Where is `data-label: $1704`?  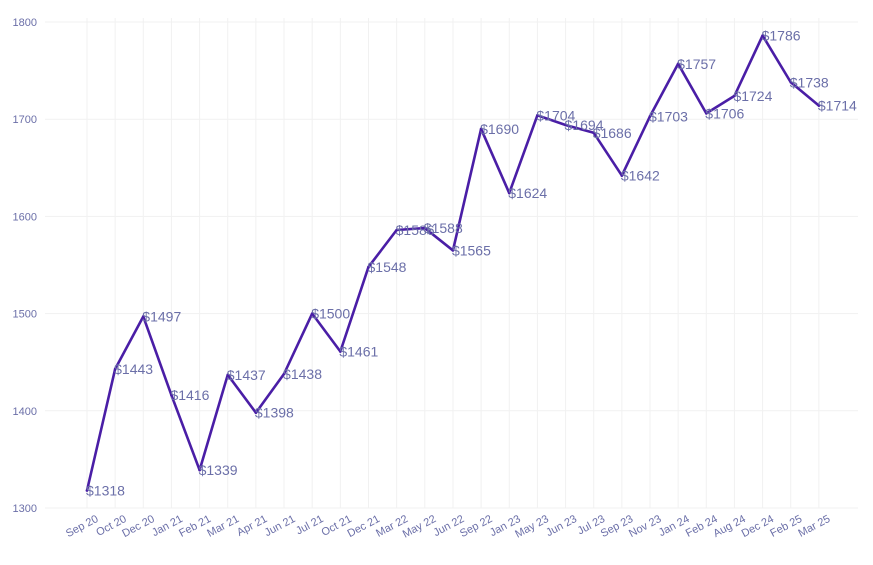 data-label: $1704 is located at coordinates (555, 115).